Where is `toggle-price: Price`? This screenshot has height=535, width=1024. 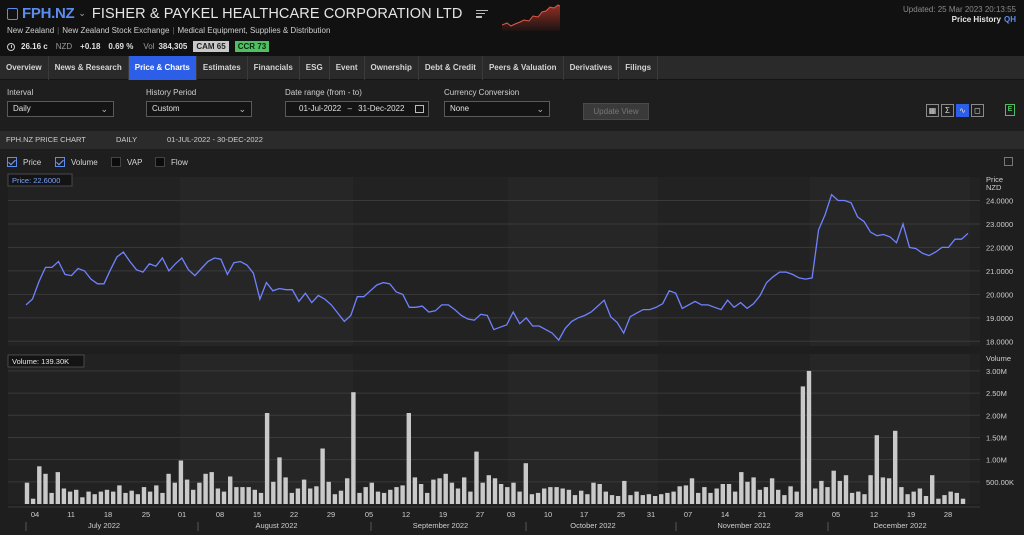
toggle-price: Price is located at coordinates (24, 162).